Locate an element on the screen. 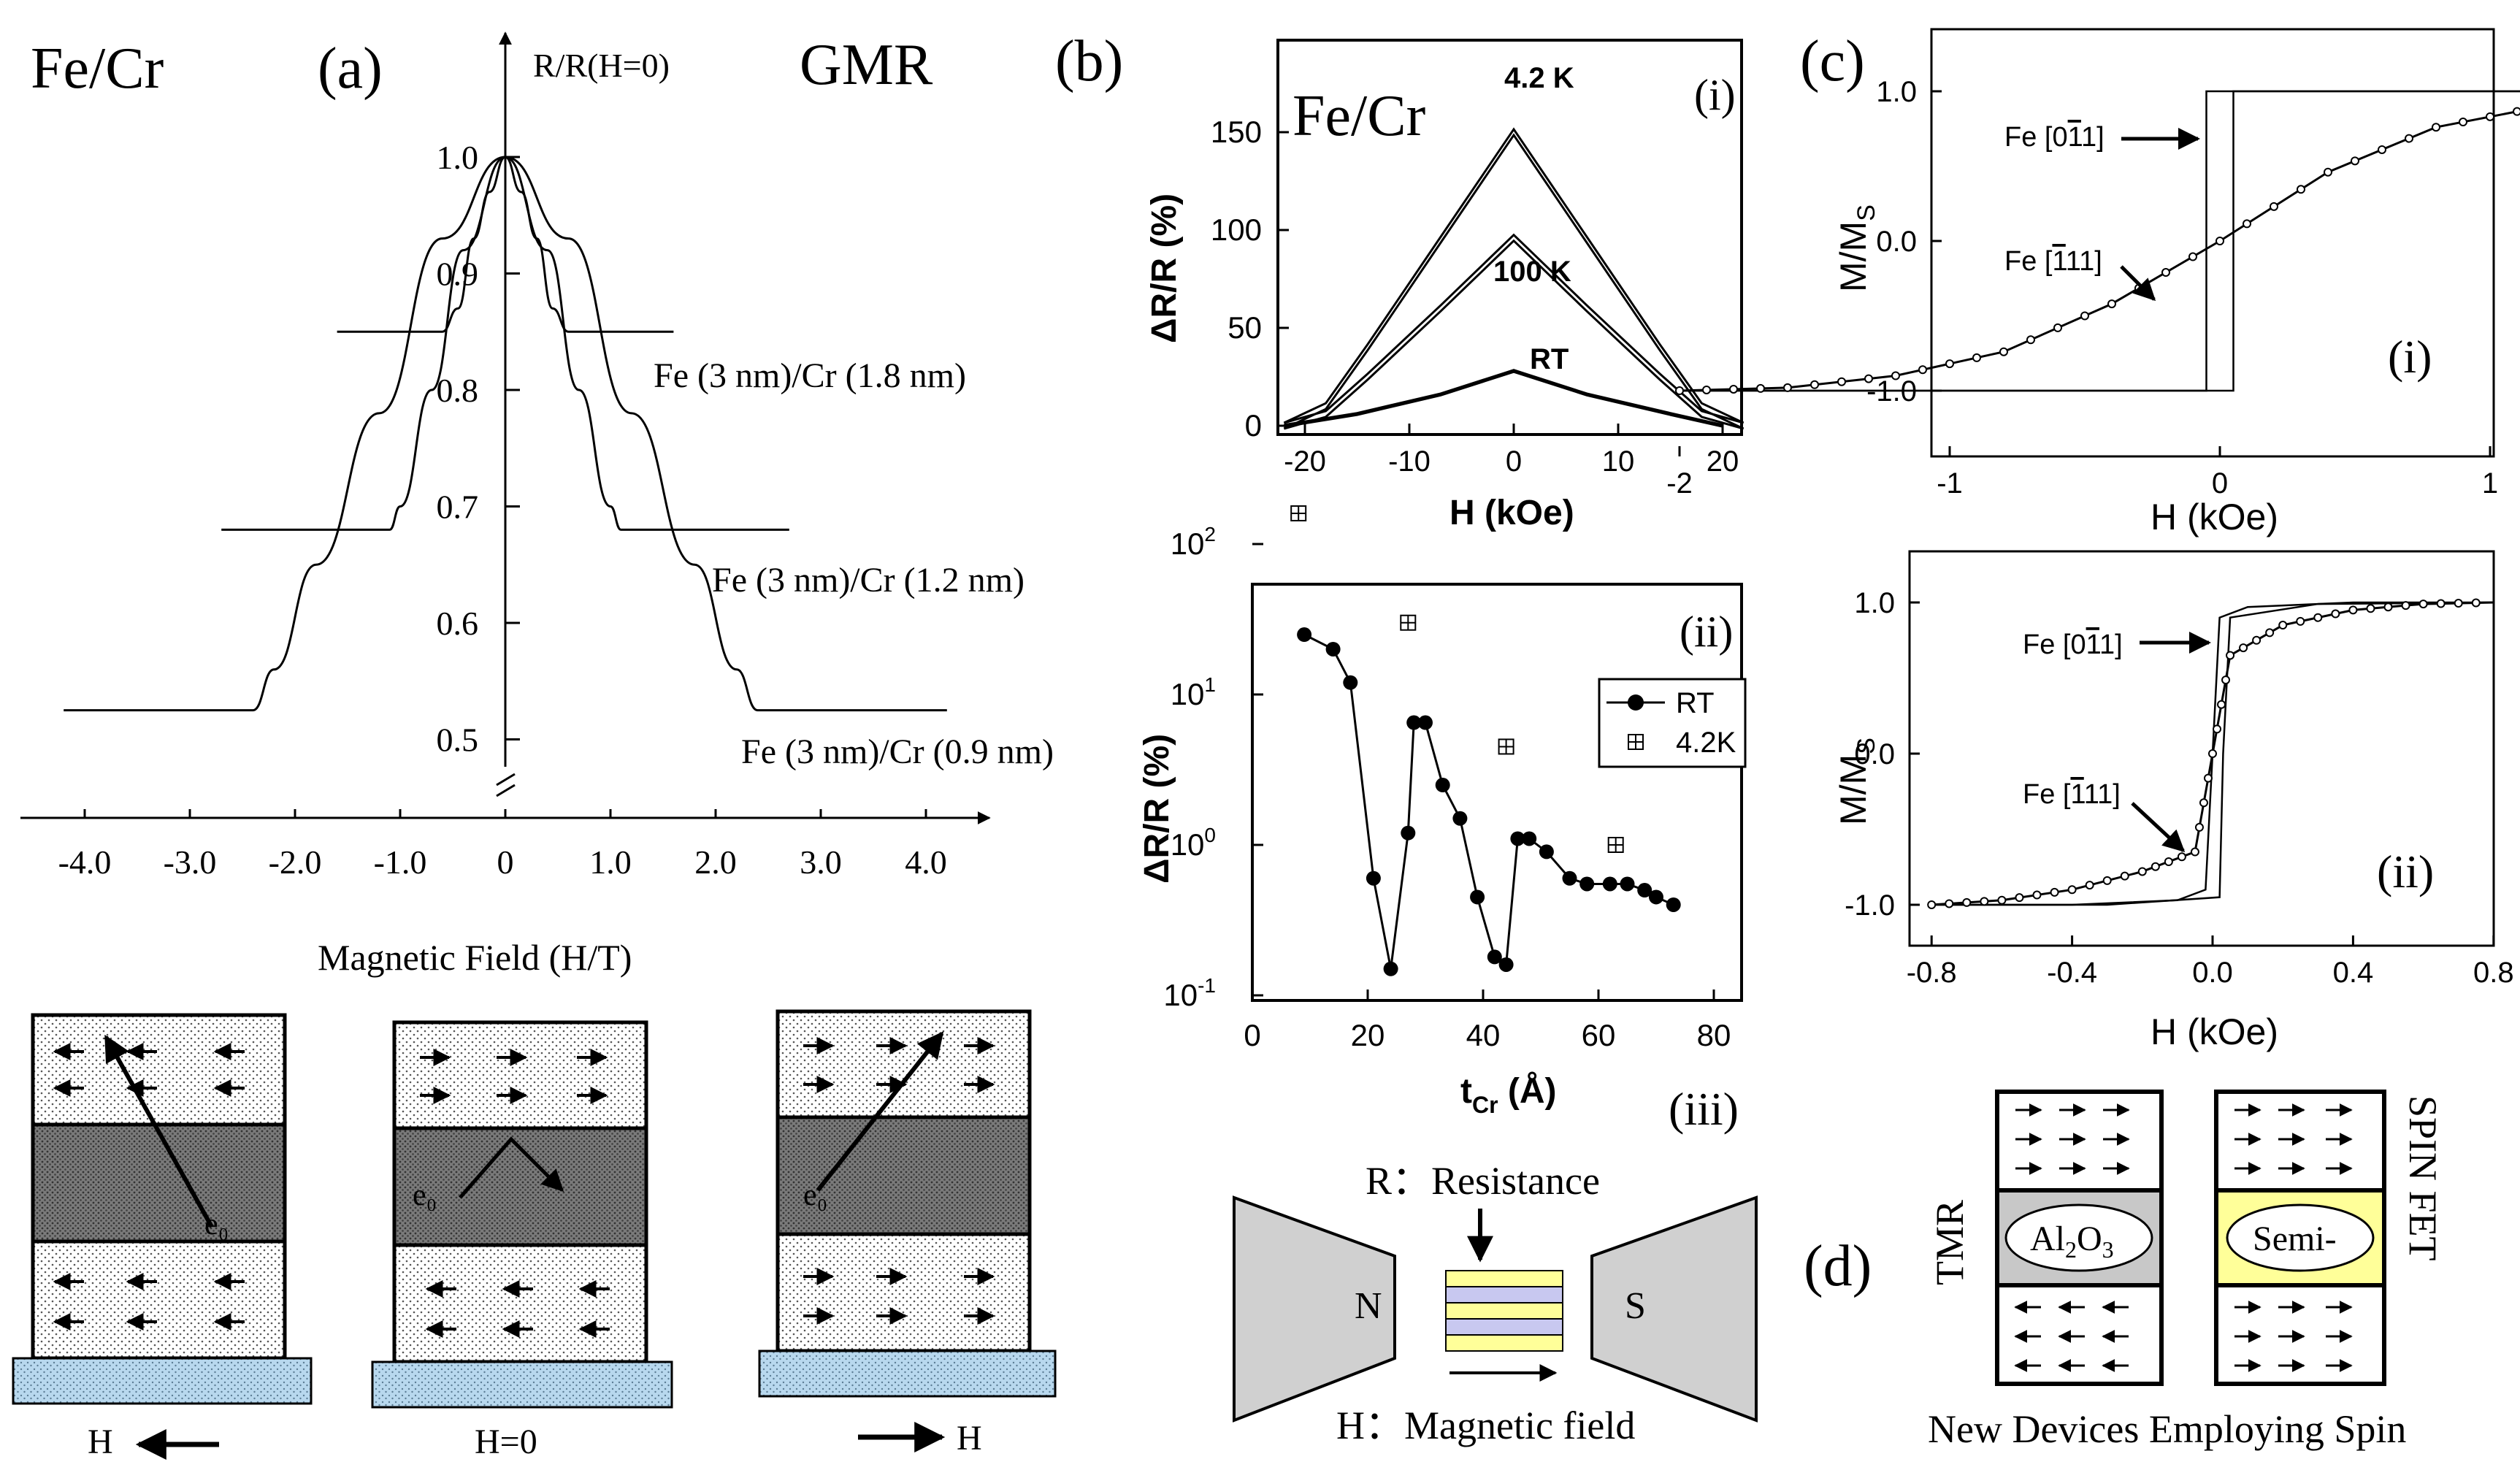 This screenshot has height=1470, width=2520. x-tick-label: 80 is located at coordinates (1714, 1035).